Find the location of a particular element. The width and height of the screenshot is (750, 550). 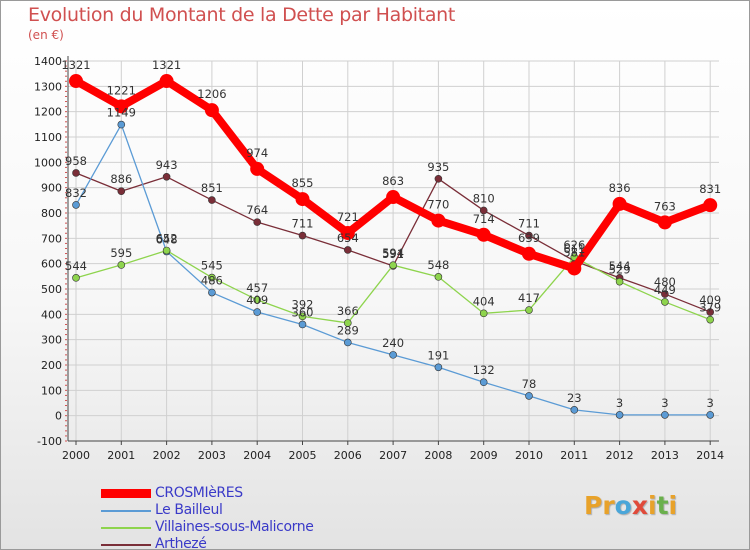

data-label: 544 is located at coordinates (620, 266).